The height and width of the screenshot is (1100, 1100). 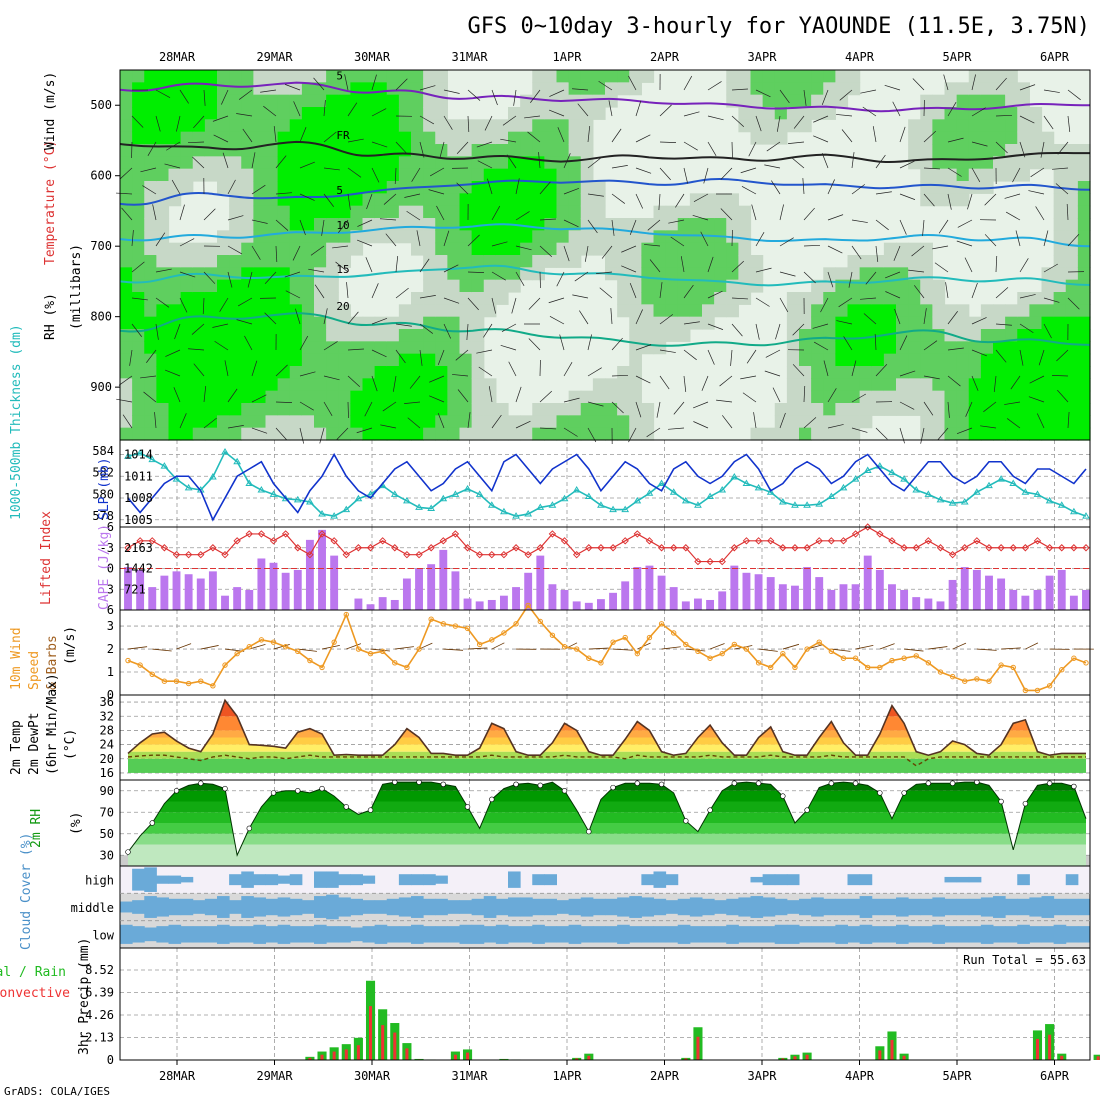 I want to click on wind10-ylabel: & Barbs, so click(x=52, y=662).